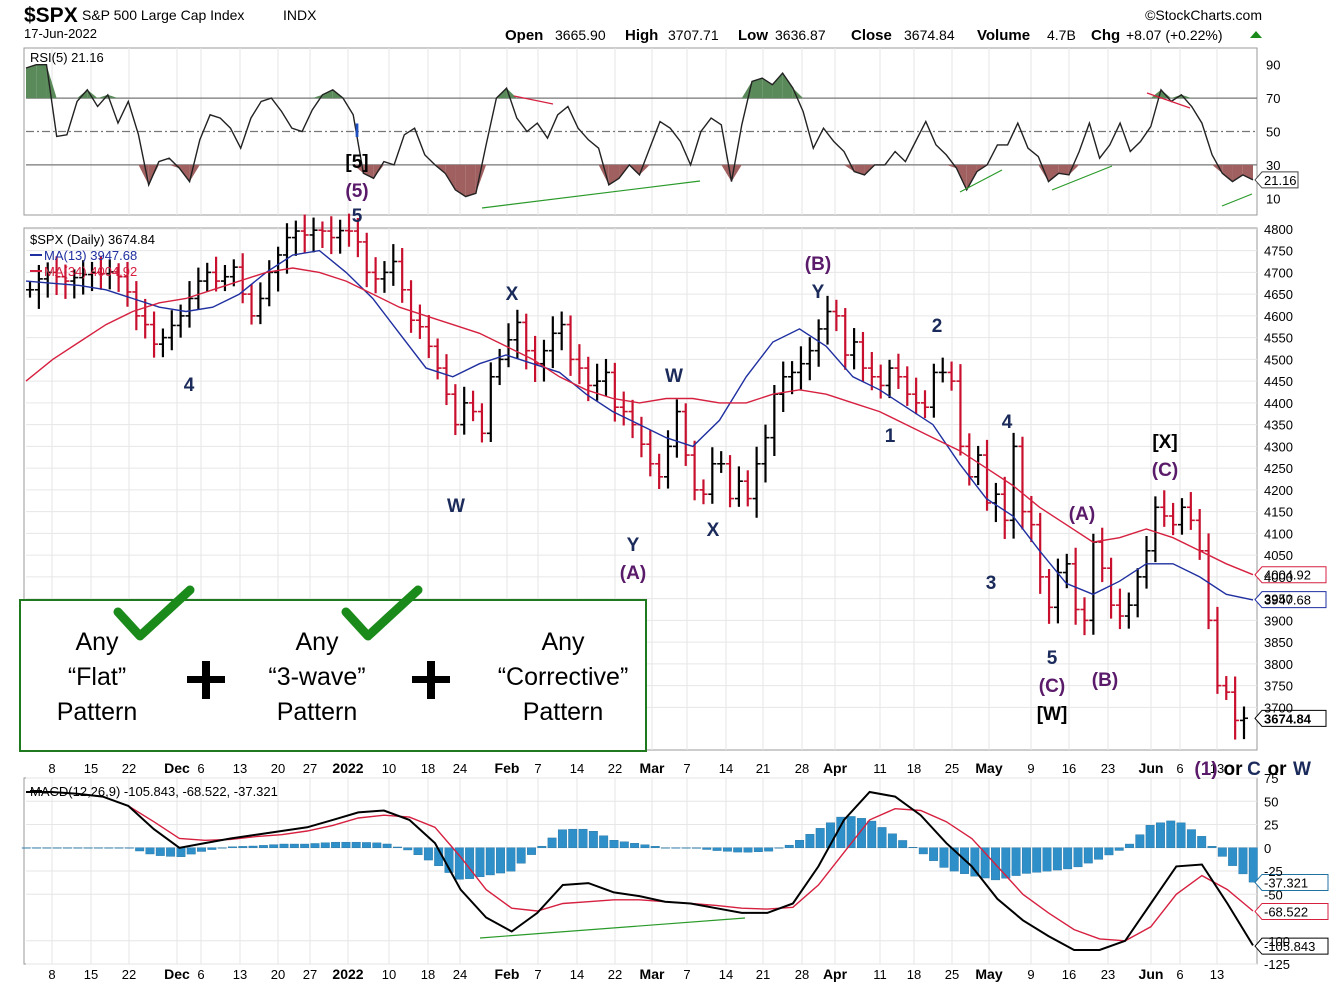 The height and width of the screenshot is (990, 1329). What do you see at coordinates (1030, 768) in the screenshot?
I see `x-tick-label: 9` at bounding box center [1030, 768].